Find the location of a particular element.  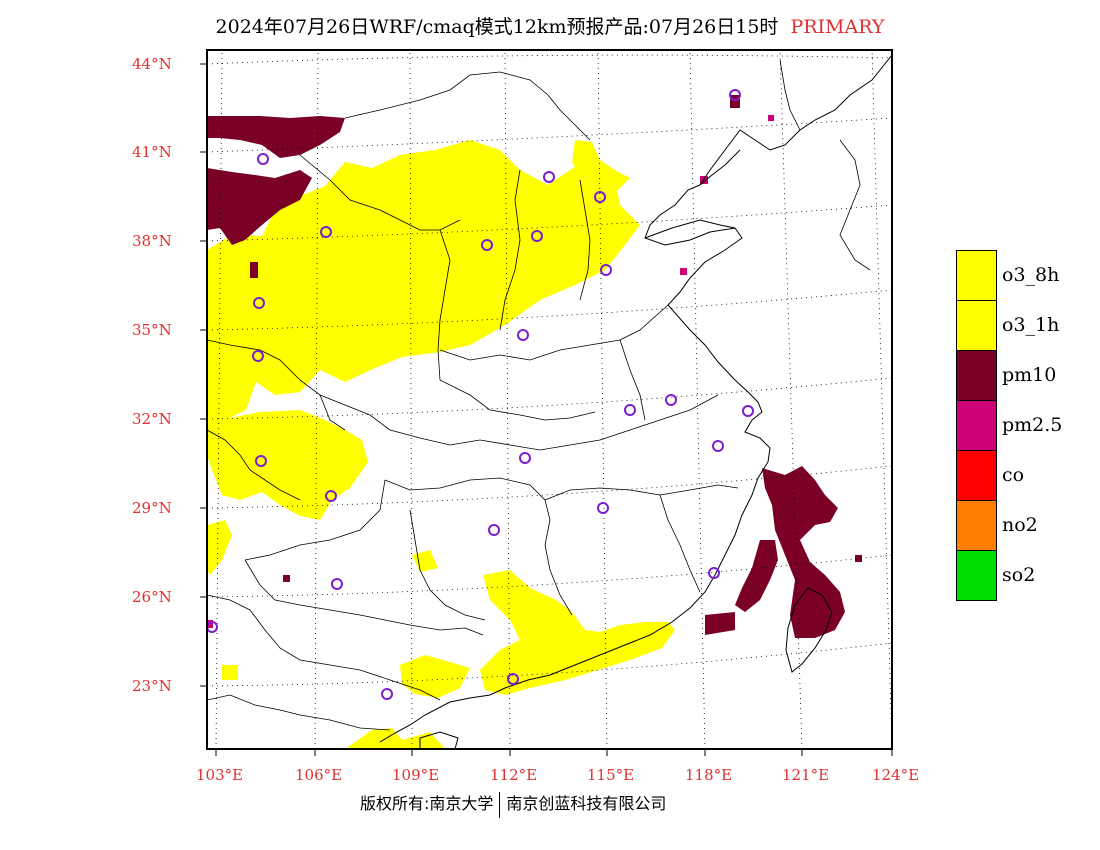

shandong-peninsula is located at coordinates (690, 229).